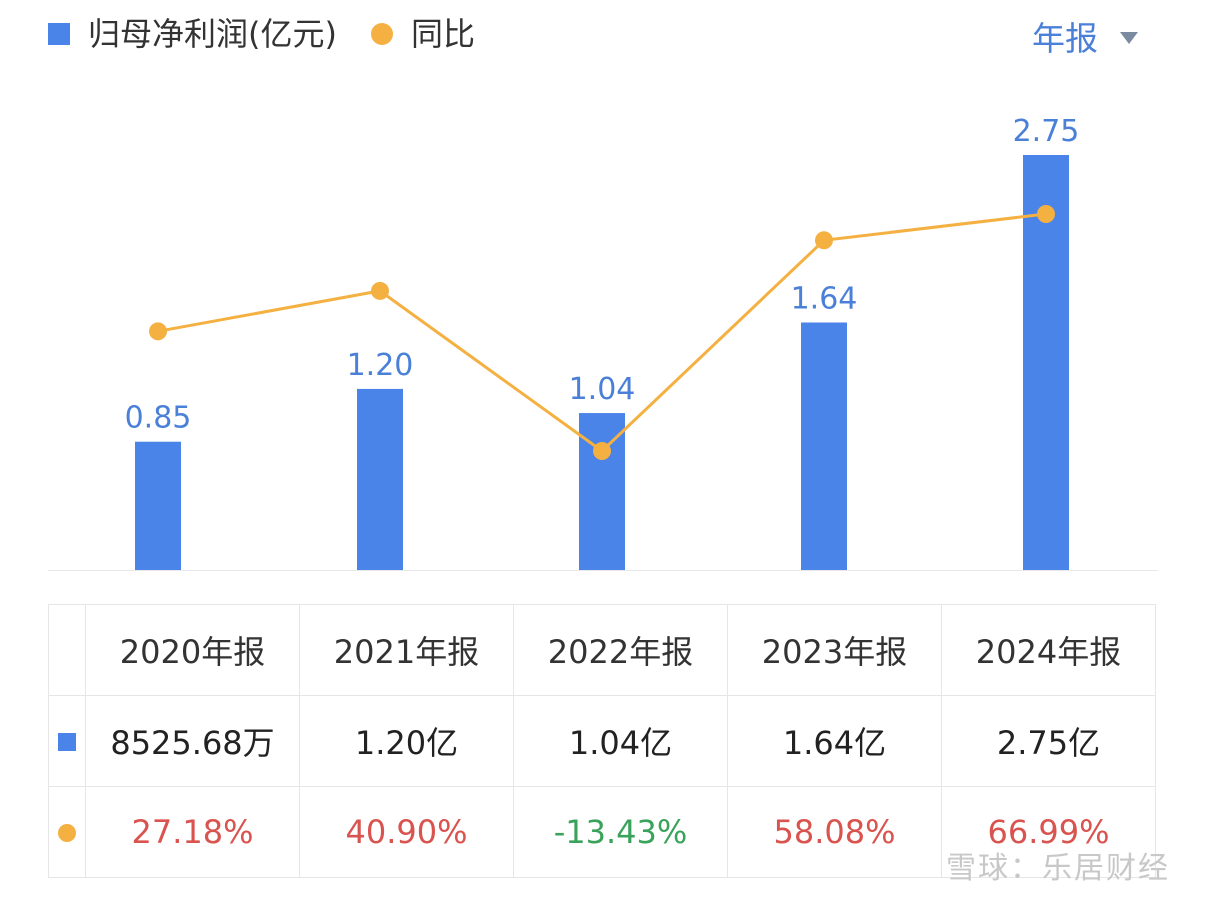  I want to click on table-header: 2024年报, so click(1048, 650).